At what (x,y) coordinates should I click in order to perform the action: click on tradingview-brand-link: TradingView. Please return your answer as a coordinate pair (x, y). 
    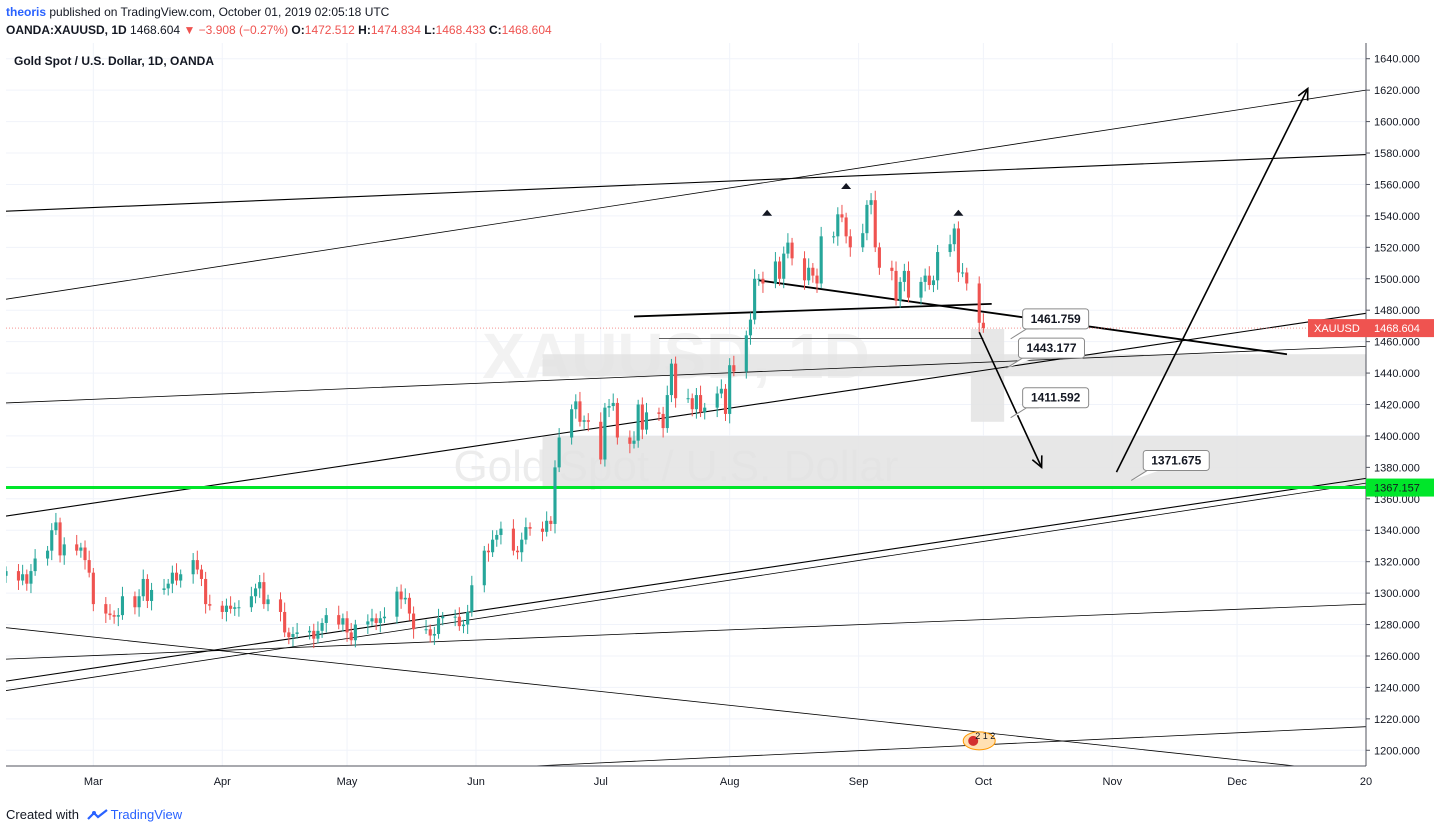
    Looking at the image, I should click on (146, 814).